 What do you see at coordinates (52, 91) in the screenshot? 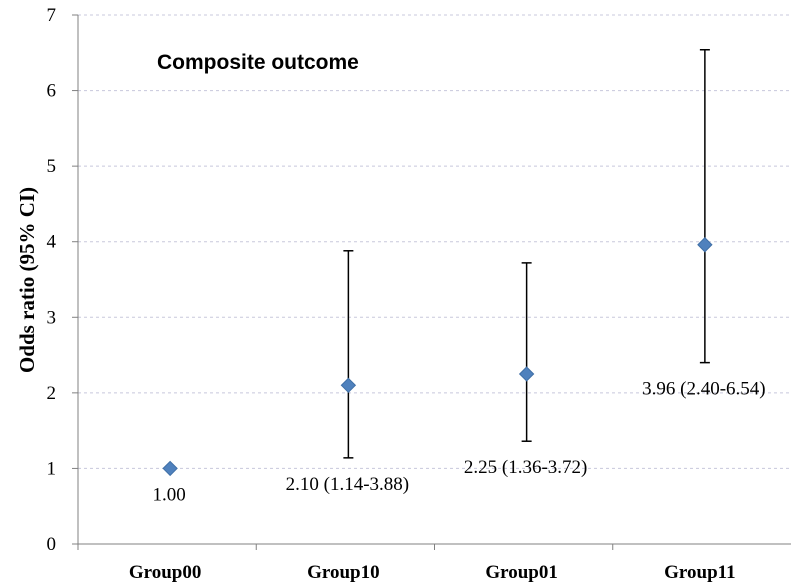
I see `y-tick-label: 6` at bounding box center [52, 91].